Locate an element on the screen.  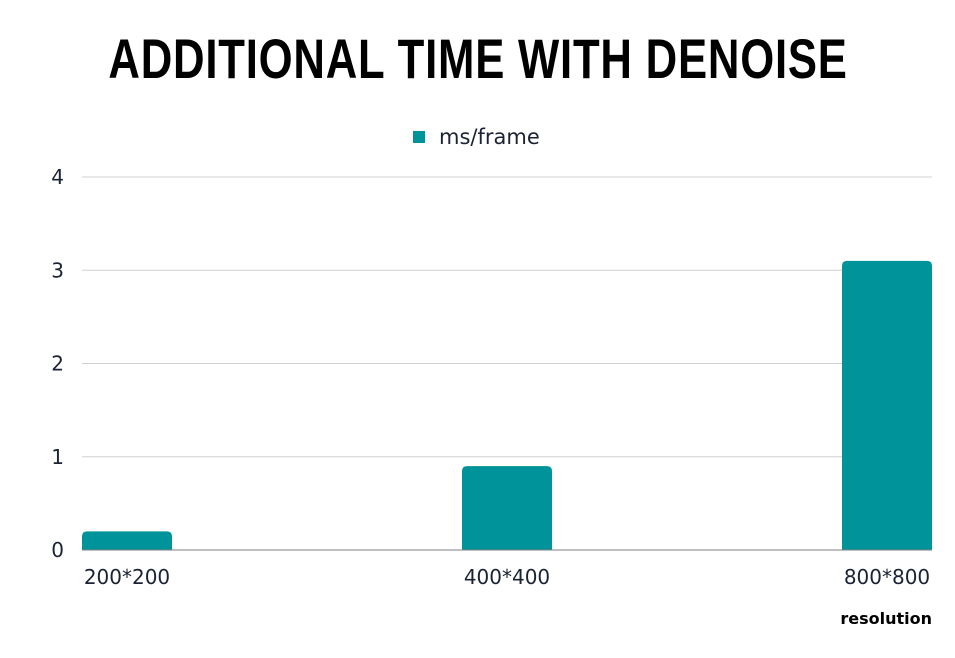
y-tick-label: 4 is located at coordinates (57, 177).